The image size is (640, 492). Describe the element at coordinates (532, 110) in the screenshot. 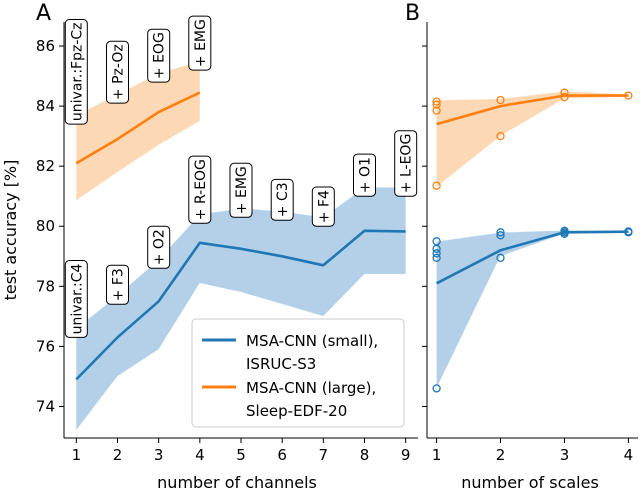

I see `mean-line-b-large` at that location.